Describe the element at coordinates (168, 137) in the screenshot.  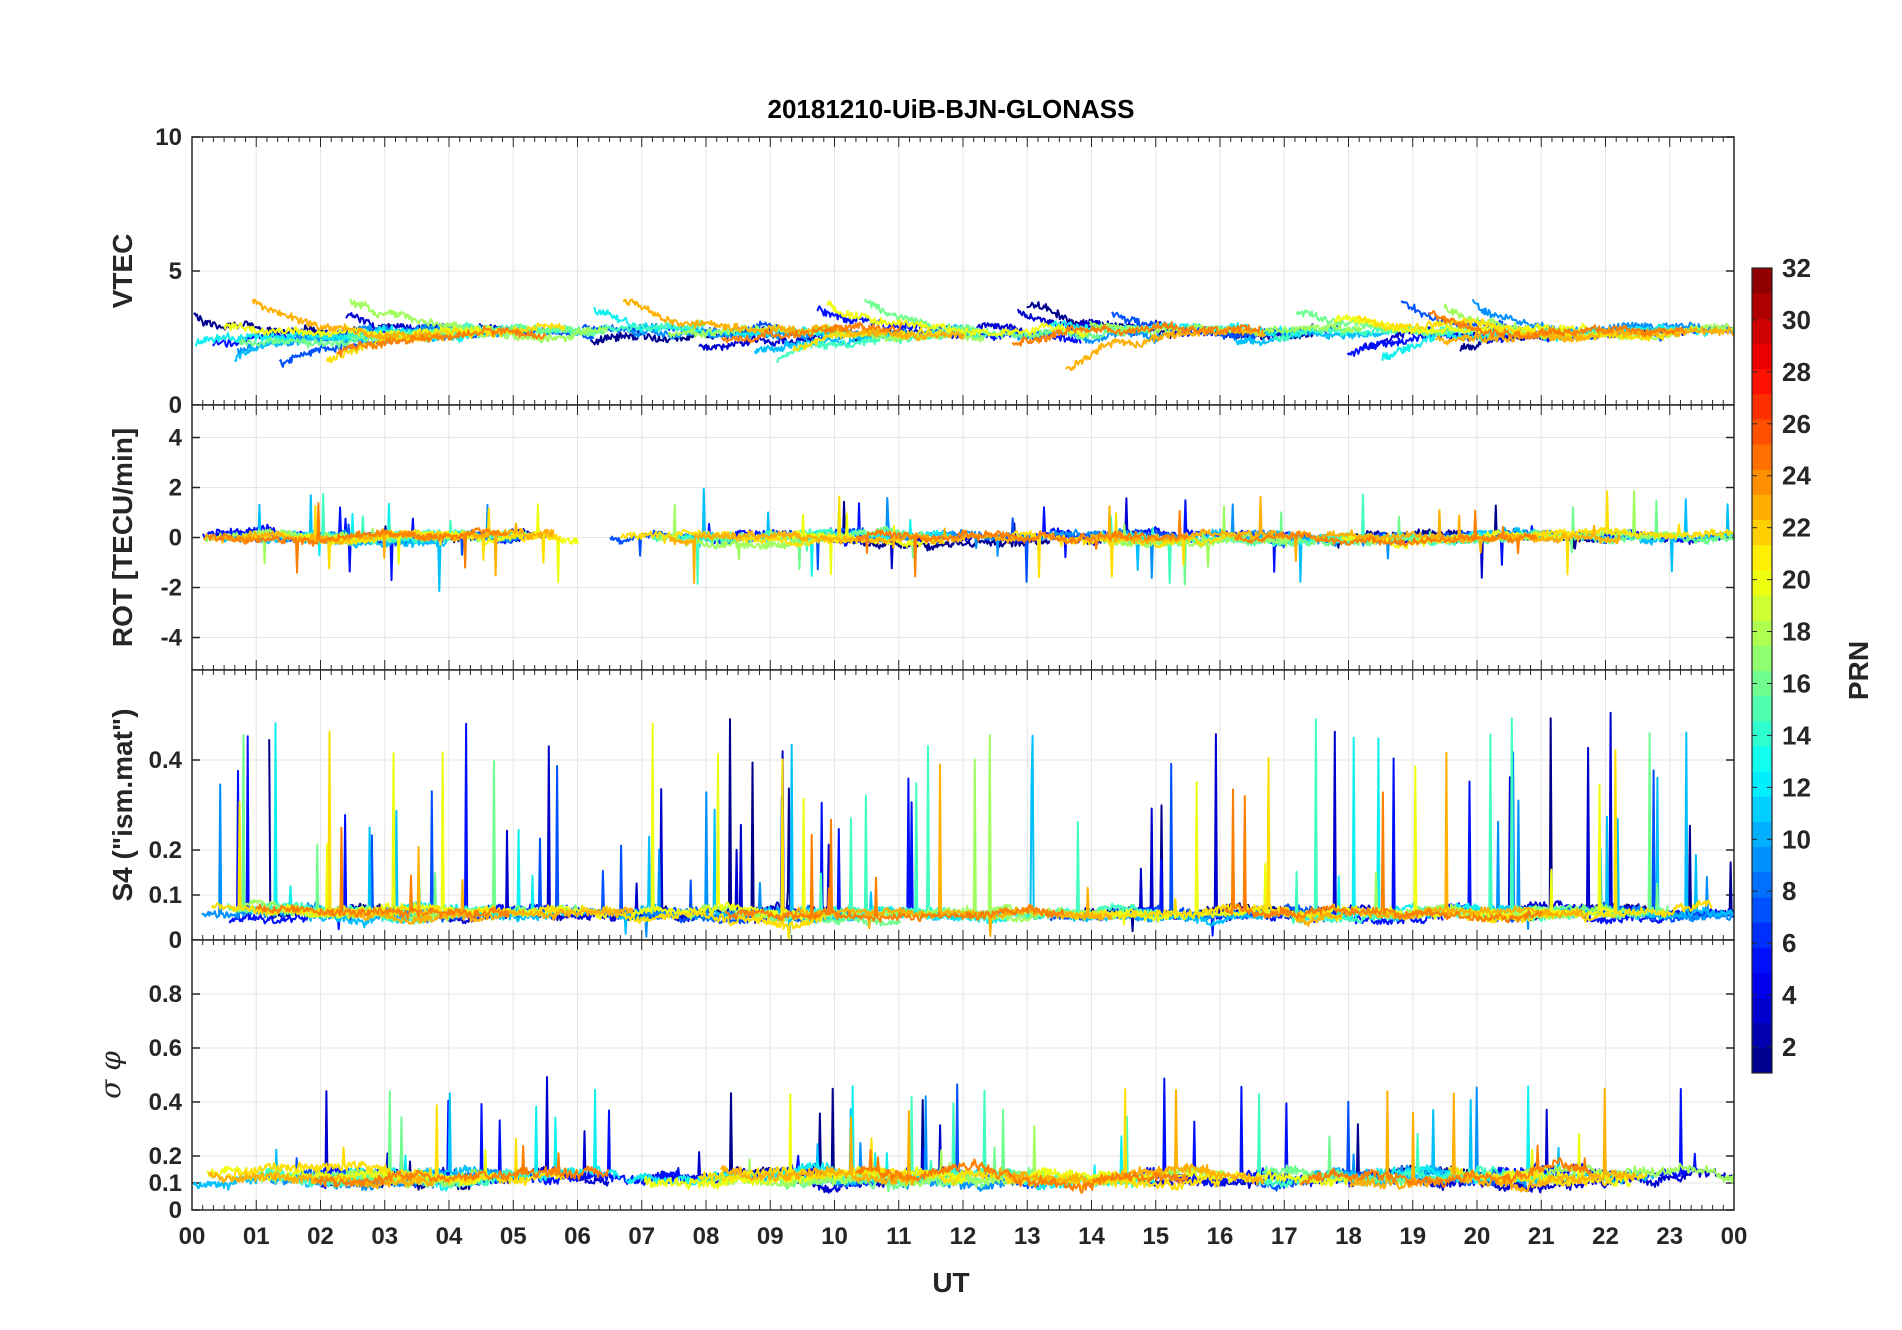
I see `y-tick-label: 10` at that location.